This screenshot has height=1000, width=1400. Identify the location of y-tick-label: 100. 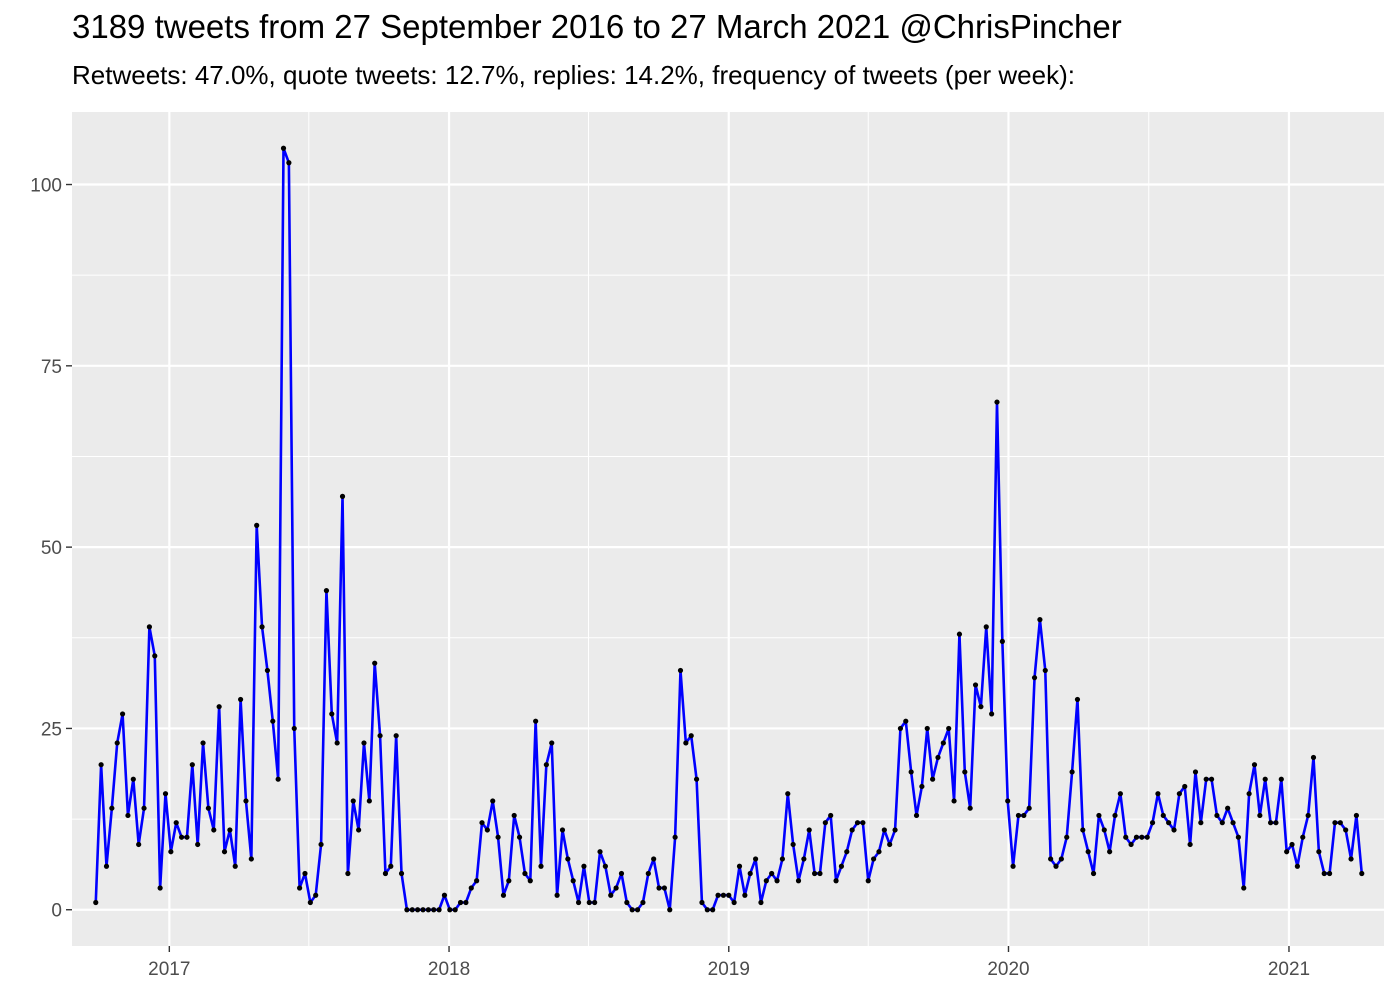
(46, 186).